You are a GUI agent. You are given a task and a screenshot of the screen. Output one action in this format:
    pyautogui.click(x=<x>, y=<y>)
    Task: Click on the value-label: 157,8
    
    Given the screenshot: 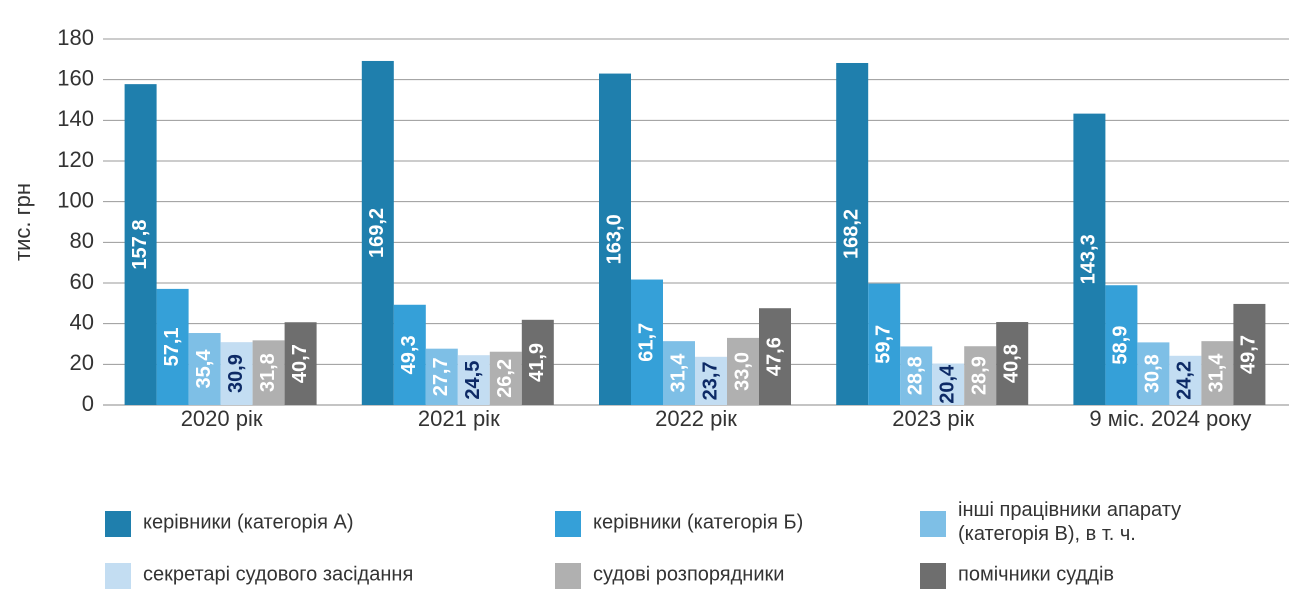 What is the action you would take?
    pyautogui.click(x=140, y=245)
    